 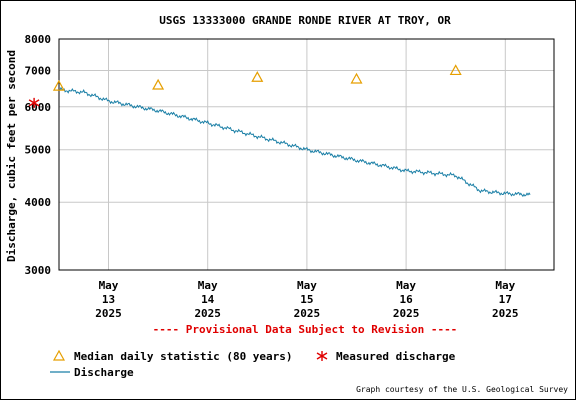 I want to click on y-tick-label: 5000, so click(x=38, y=150).